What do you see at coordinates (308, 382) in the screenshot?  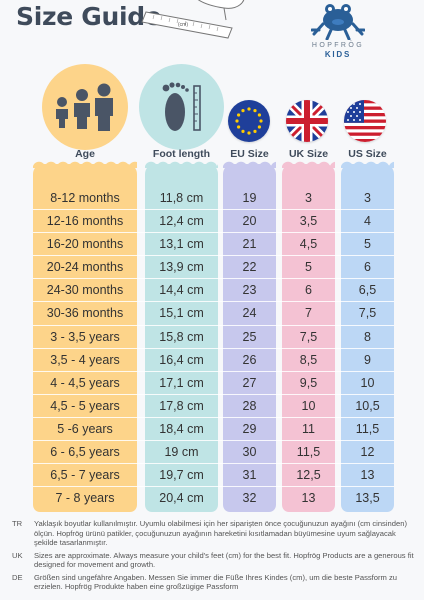 I see `uk-size-cell: 9,5` at bounding box center [308, 382].